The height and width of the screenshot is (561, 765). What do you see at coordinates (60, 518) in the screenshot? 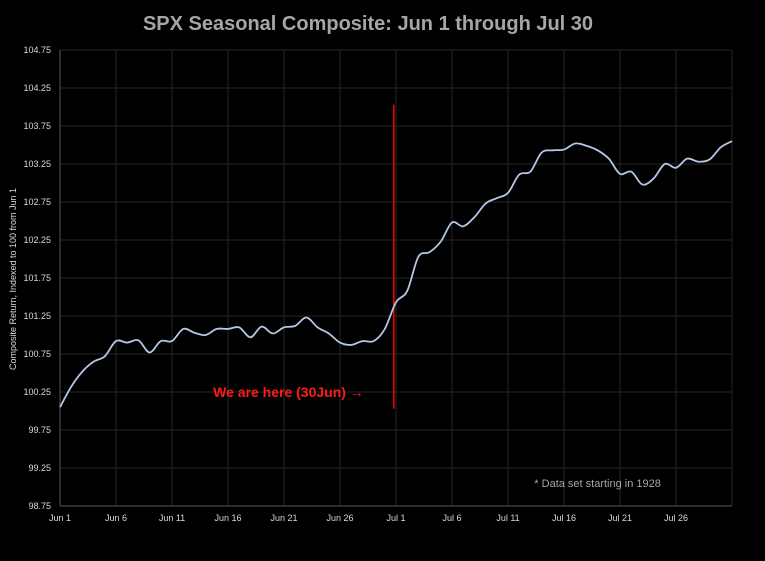
I see `x-tick-label: Jun 1` at bounding box center [60, 518].